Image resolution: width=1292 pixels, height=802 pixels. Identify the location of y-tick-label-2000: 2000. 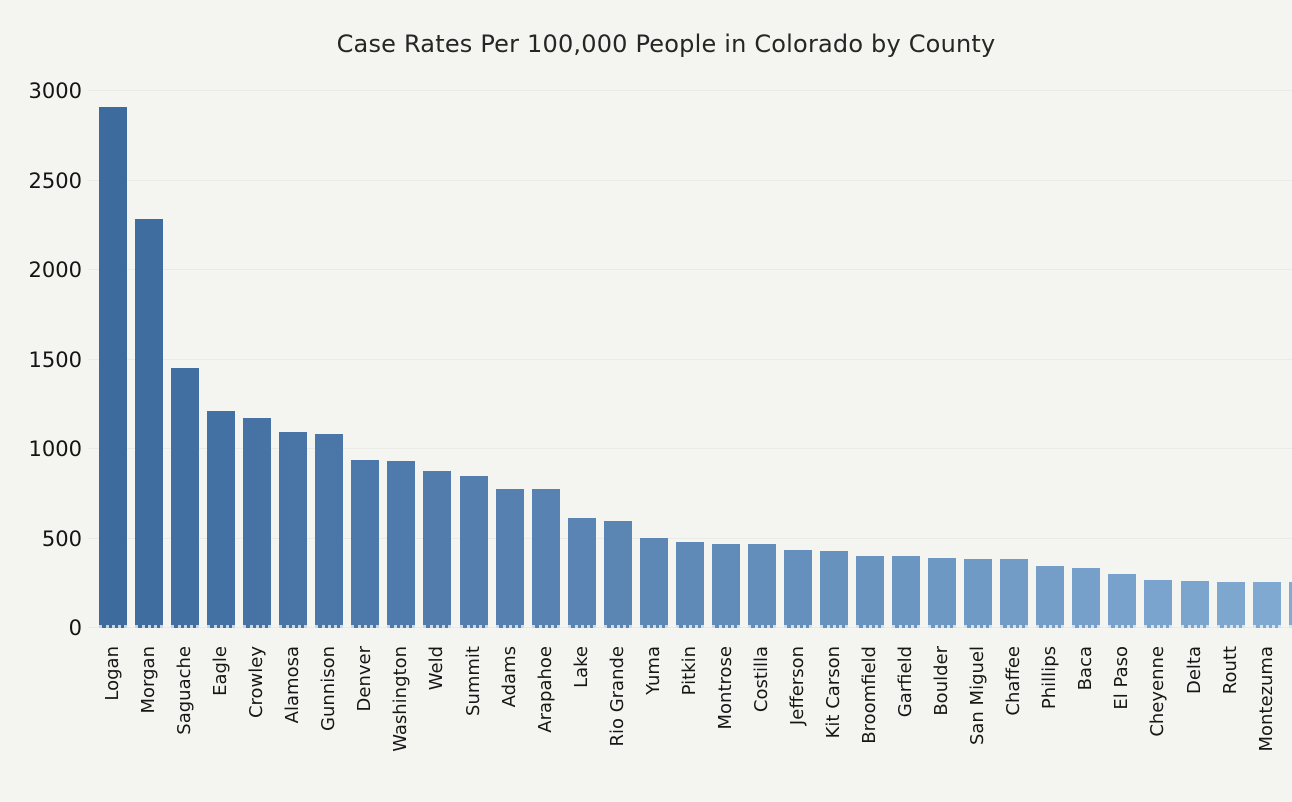
(55, 270).